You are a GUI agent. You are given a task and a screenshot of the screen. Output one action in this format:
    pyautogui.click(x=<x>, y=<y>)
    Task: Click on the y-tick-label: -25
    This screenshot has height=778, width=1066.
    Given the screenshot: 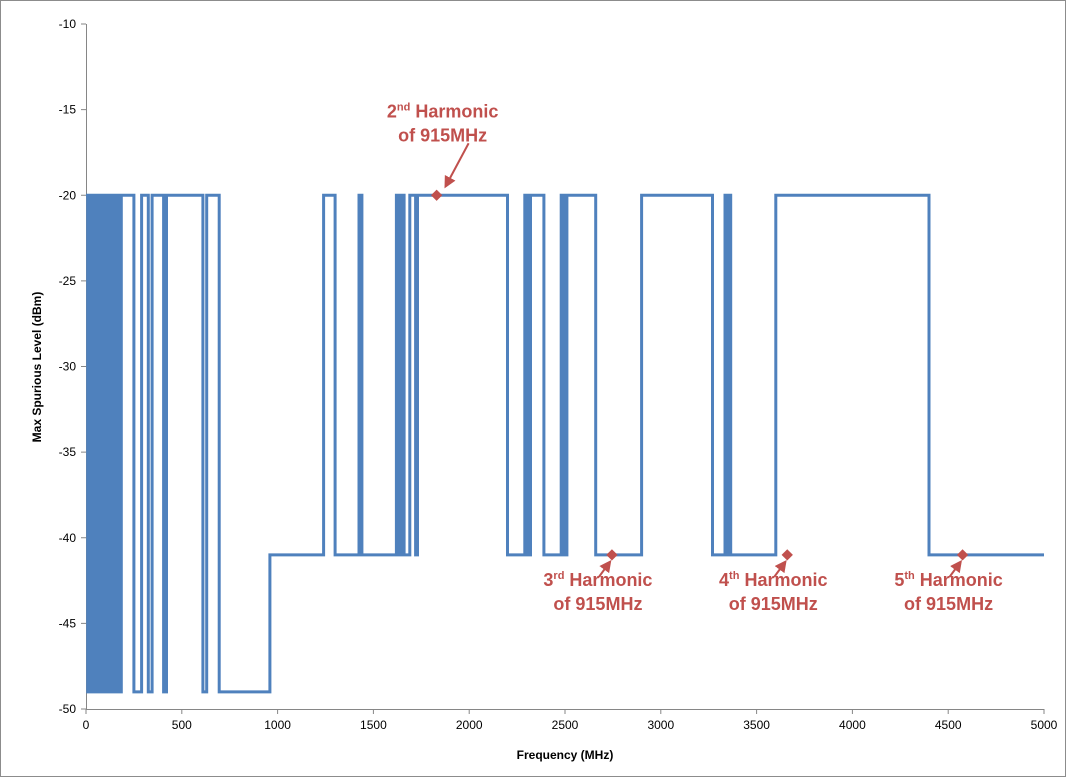 What is the action you would take?
    pyautogui.click(x=68, y=281)
    